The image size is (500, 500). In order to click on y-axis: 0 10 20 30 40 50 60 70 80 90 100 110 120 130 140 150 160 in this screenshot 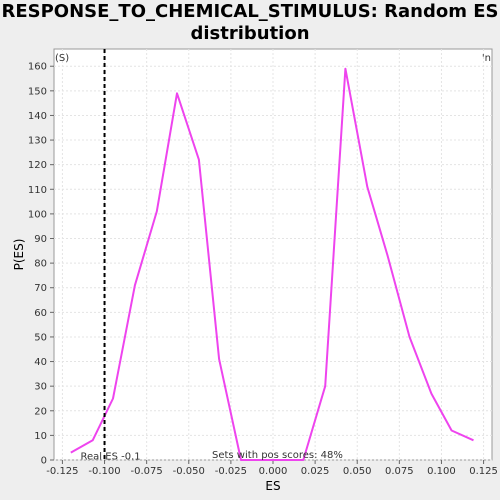, I will do `click(41, 264)`.